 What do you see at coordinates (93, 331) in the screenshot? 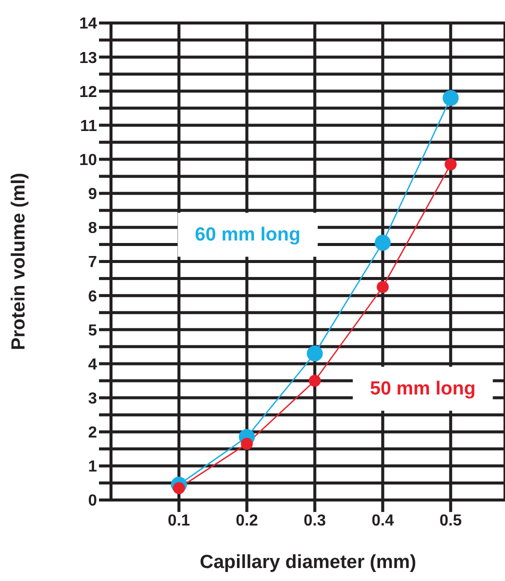
I see `y-tick-label: 5` at bounding box center [93, 331].